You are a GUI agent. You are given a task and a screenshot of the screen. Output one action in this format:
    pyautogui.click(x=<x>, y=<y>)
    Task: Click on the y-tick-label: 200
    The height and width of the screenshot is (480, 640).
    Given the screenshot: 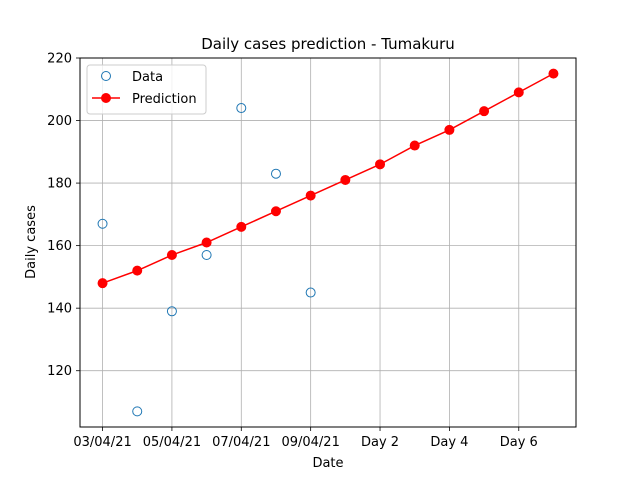 What is the action you would take?
    pyautogui.click(x=59, y=121)
    